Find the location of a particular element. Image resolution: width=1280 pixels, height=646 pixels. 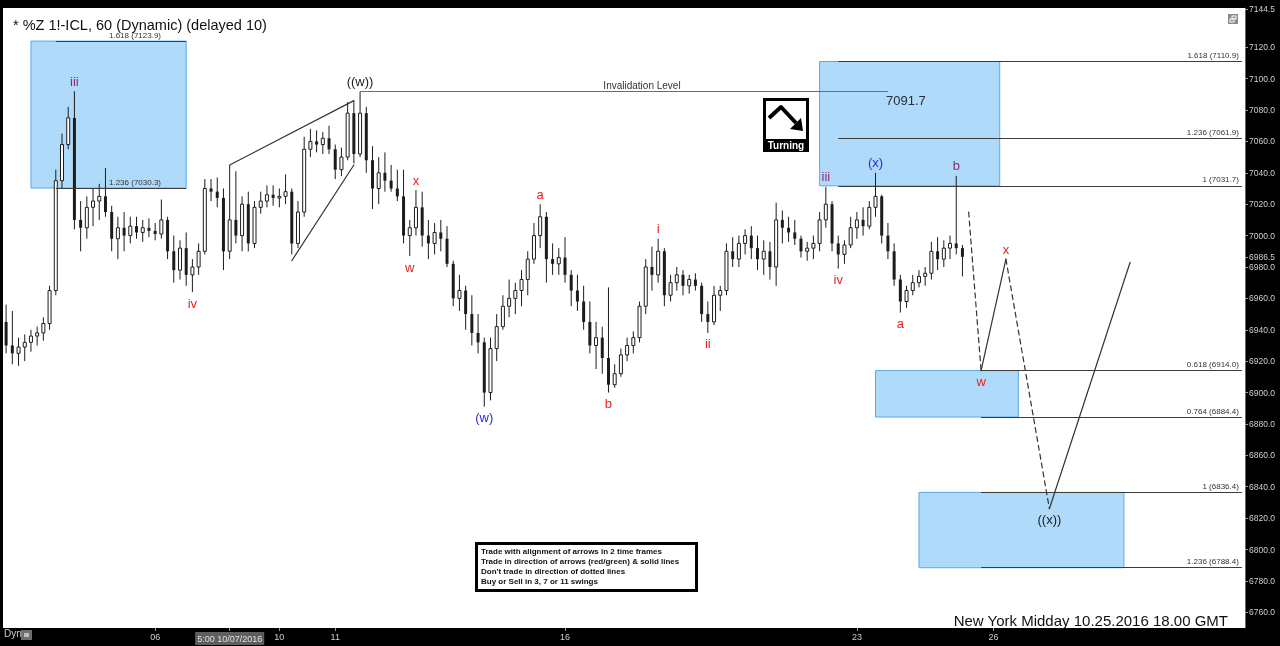

annotation: Trade with alignment of arrows in 2 time frames is located at coordinates (571, 551).